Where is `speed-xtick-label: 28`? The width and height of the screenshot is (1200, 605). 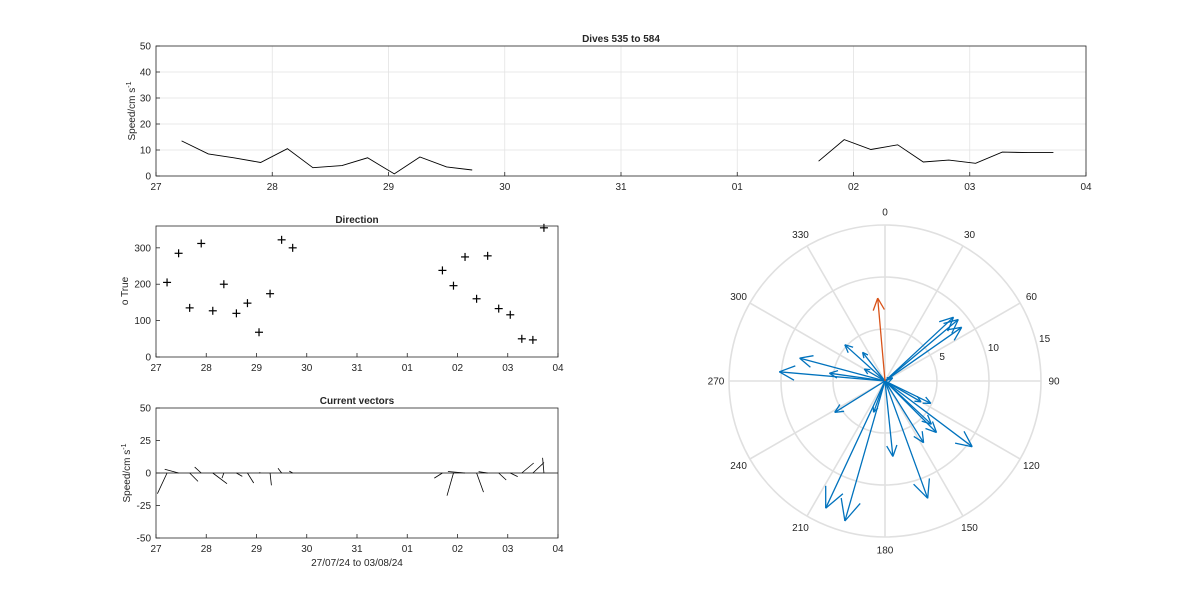
speed-xtick-label: 28 is located at coordinates (273, 187).